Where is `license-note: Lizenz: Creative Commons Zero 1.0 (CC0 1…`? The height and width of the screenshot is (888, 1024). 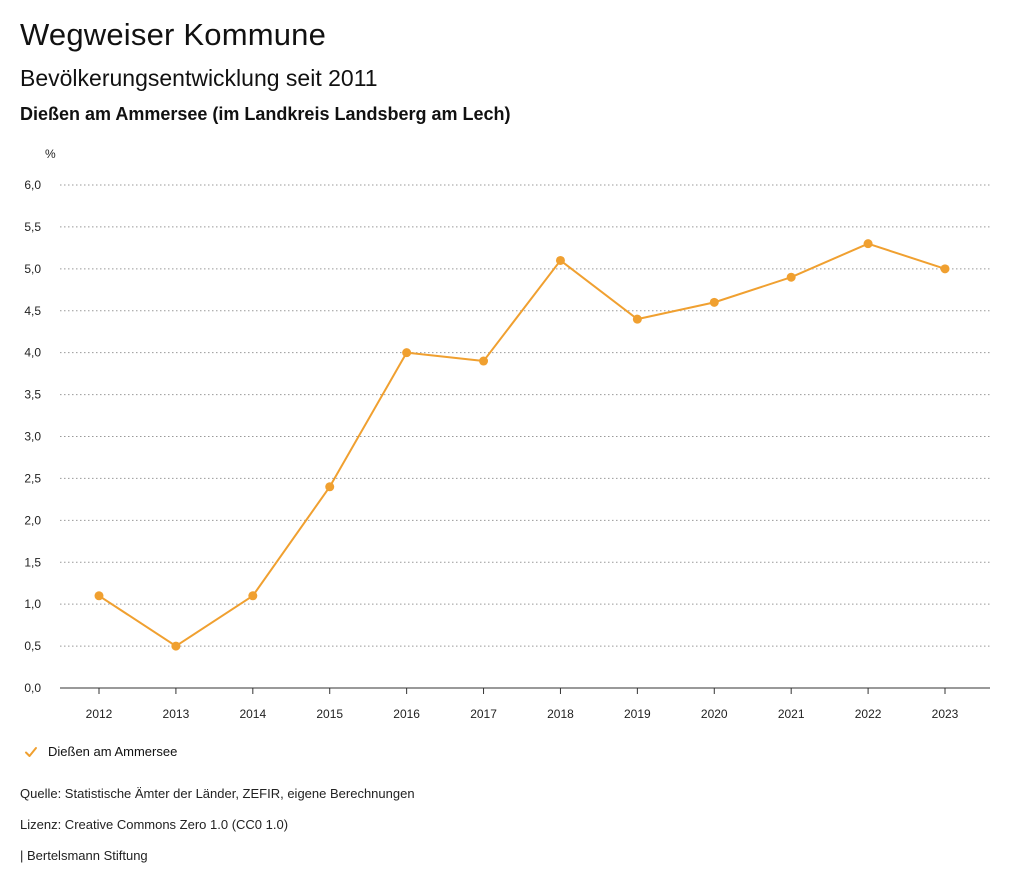
license-note: Lizenz: Creative Commons Zero 1.0 (CC0 1… is located at coordinates (154, 824).